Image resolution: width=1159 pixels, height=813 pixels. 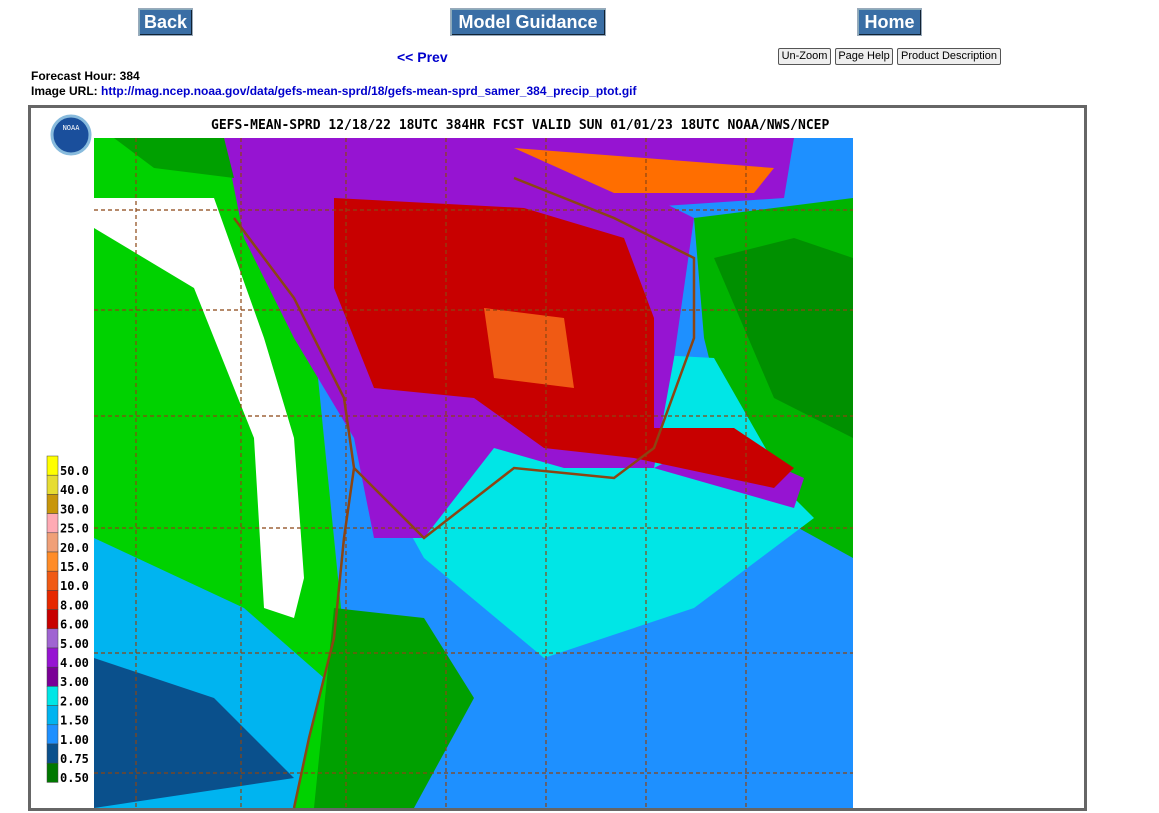 I want to click on legend-label: 2.00, so click(x=74, y=701).